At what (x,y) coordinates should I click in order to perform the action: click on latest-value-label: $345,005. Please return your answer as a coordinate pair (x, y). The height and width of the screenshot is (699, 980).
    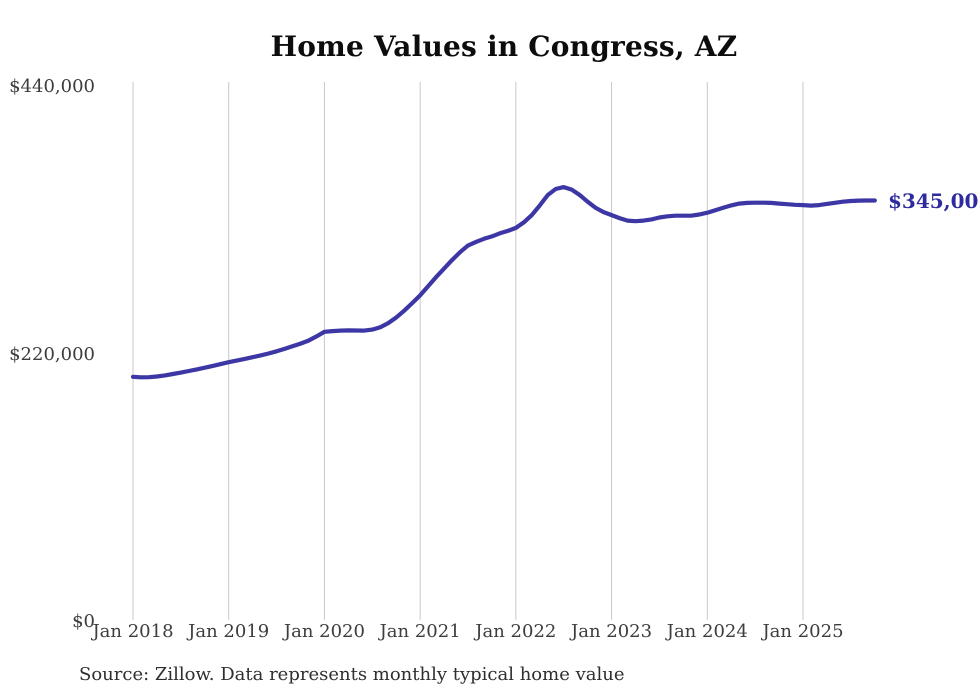
    Looking at the image, I should click on (934, 200).